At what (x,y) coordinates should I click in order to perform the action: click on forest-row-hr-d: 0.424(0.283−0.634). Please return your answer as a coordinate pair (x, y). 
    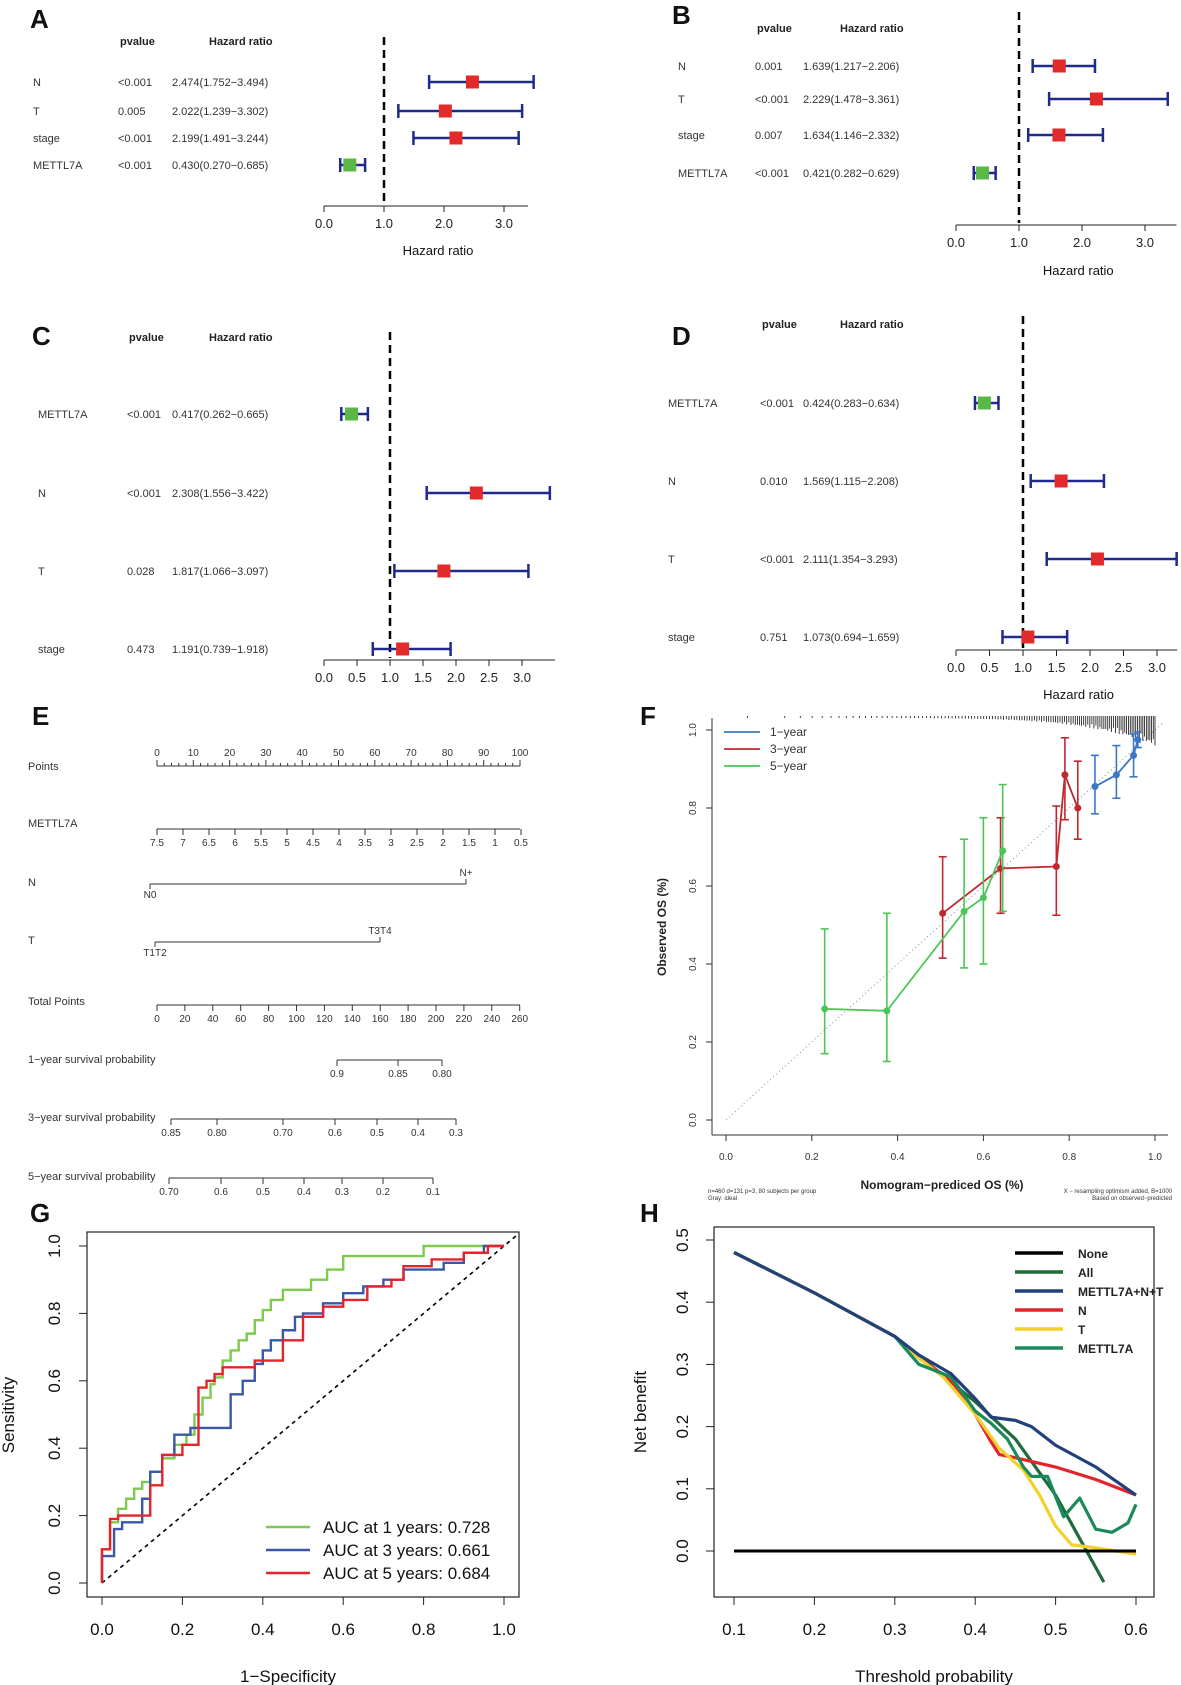
    Looking at the image, I should click on (851, 404).